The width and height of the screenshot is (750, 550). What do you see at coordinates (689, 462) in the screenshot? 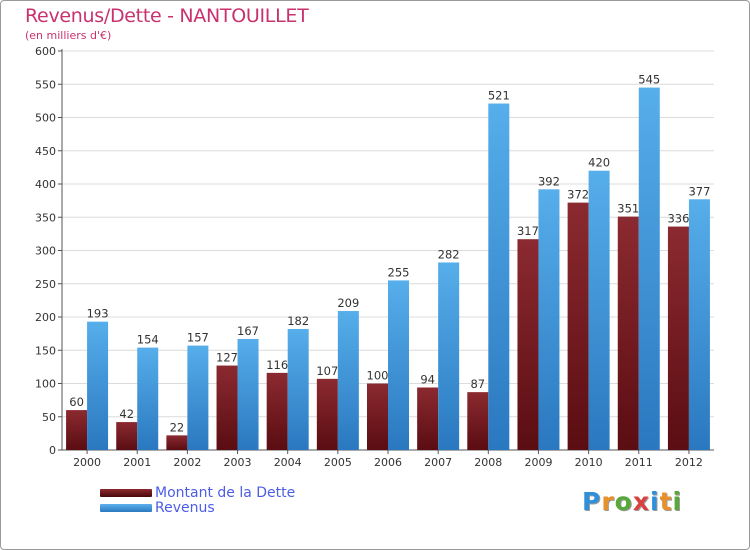
I see `x-tick-label: 2012` at bounding box center [689, 462].